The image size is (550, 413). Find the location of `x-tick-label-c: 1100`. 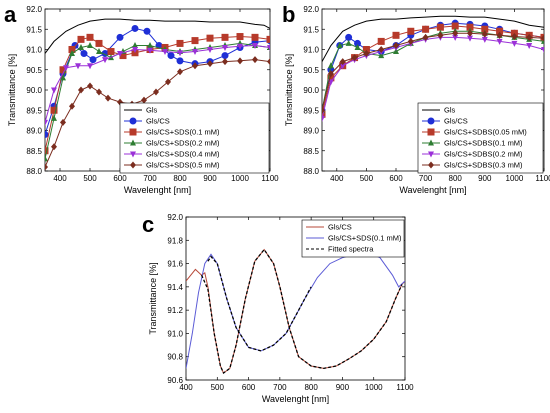

x-tick-label-c: 1100 is located at coordinates (405, 387).